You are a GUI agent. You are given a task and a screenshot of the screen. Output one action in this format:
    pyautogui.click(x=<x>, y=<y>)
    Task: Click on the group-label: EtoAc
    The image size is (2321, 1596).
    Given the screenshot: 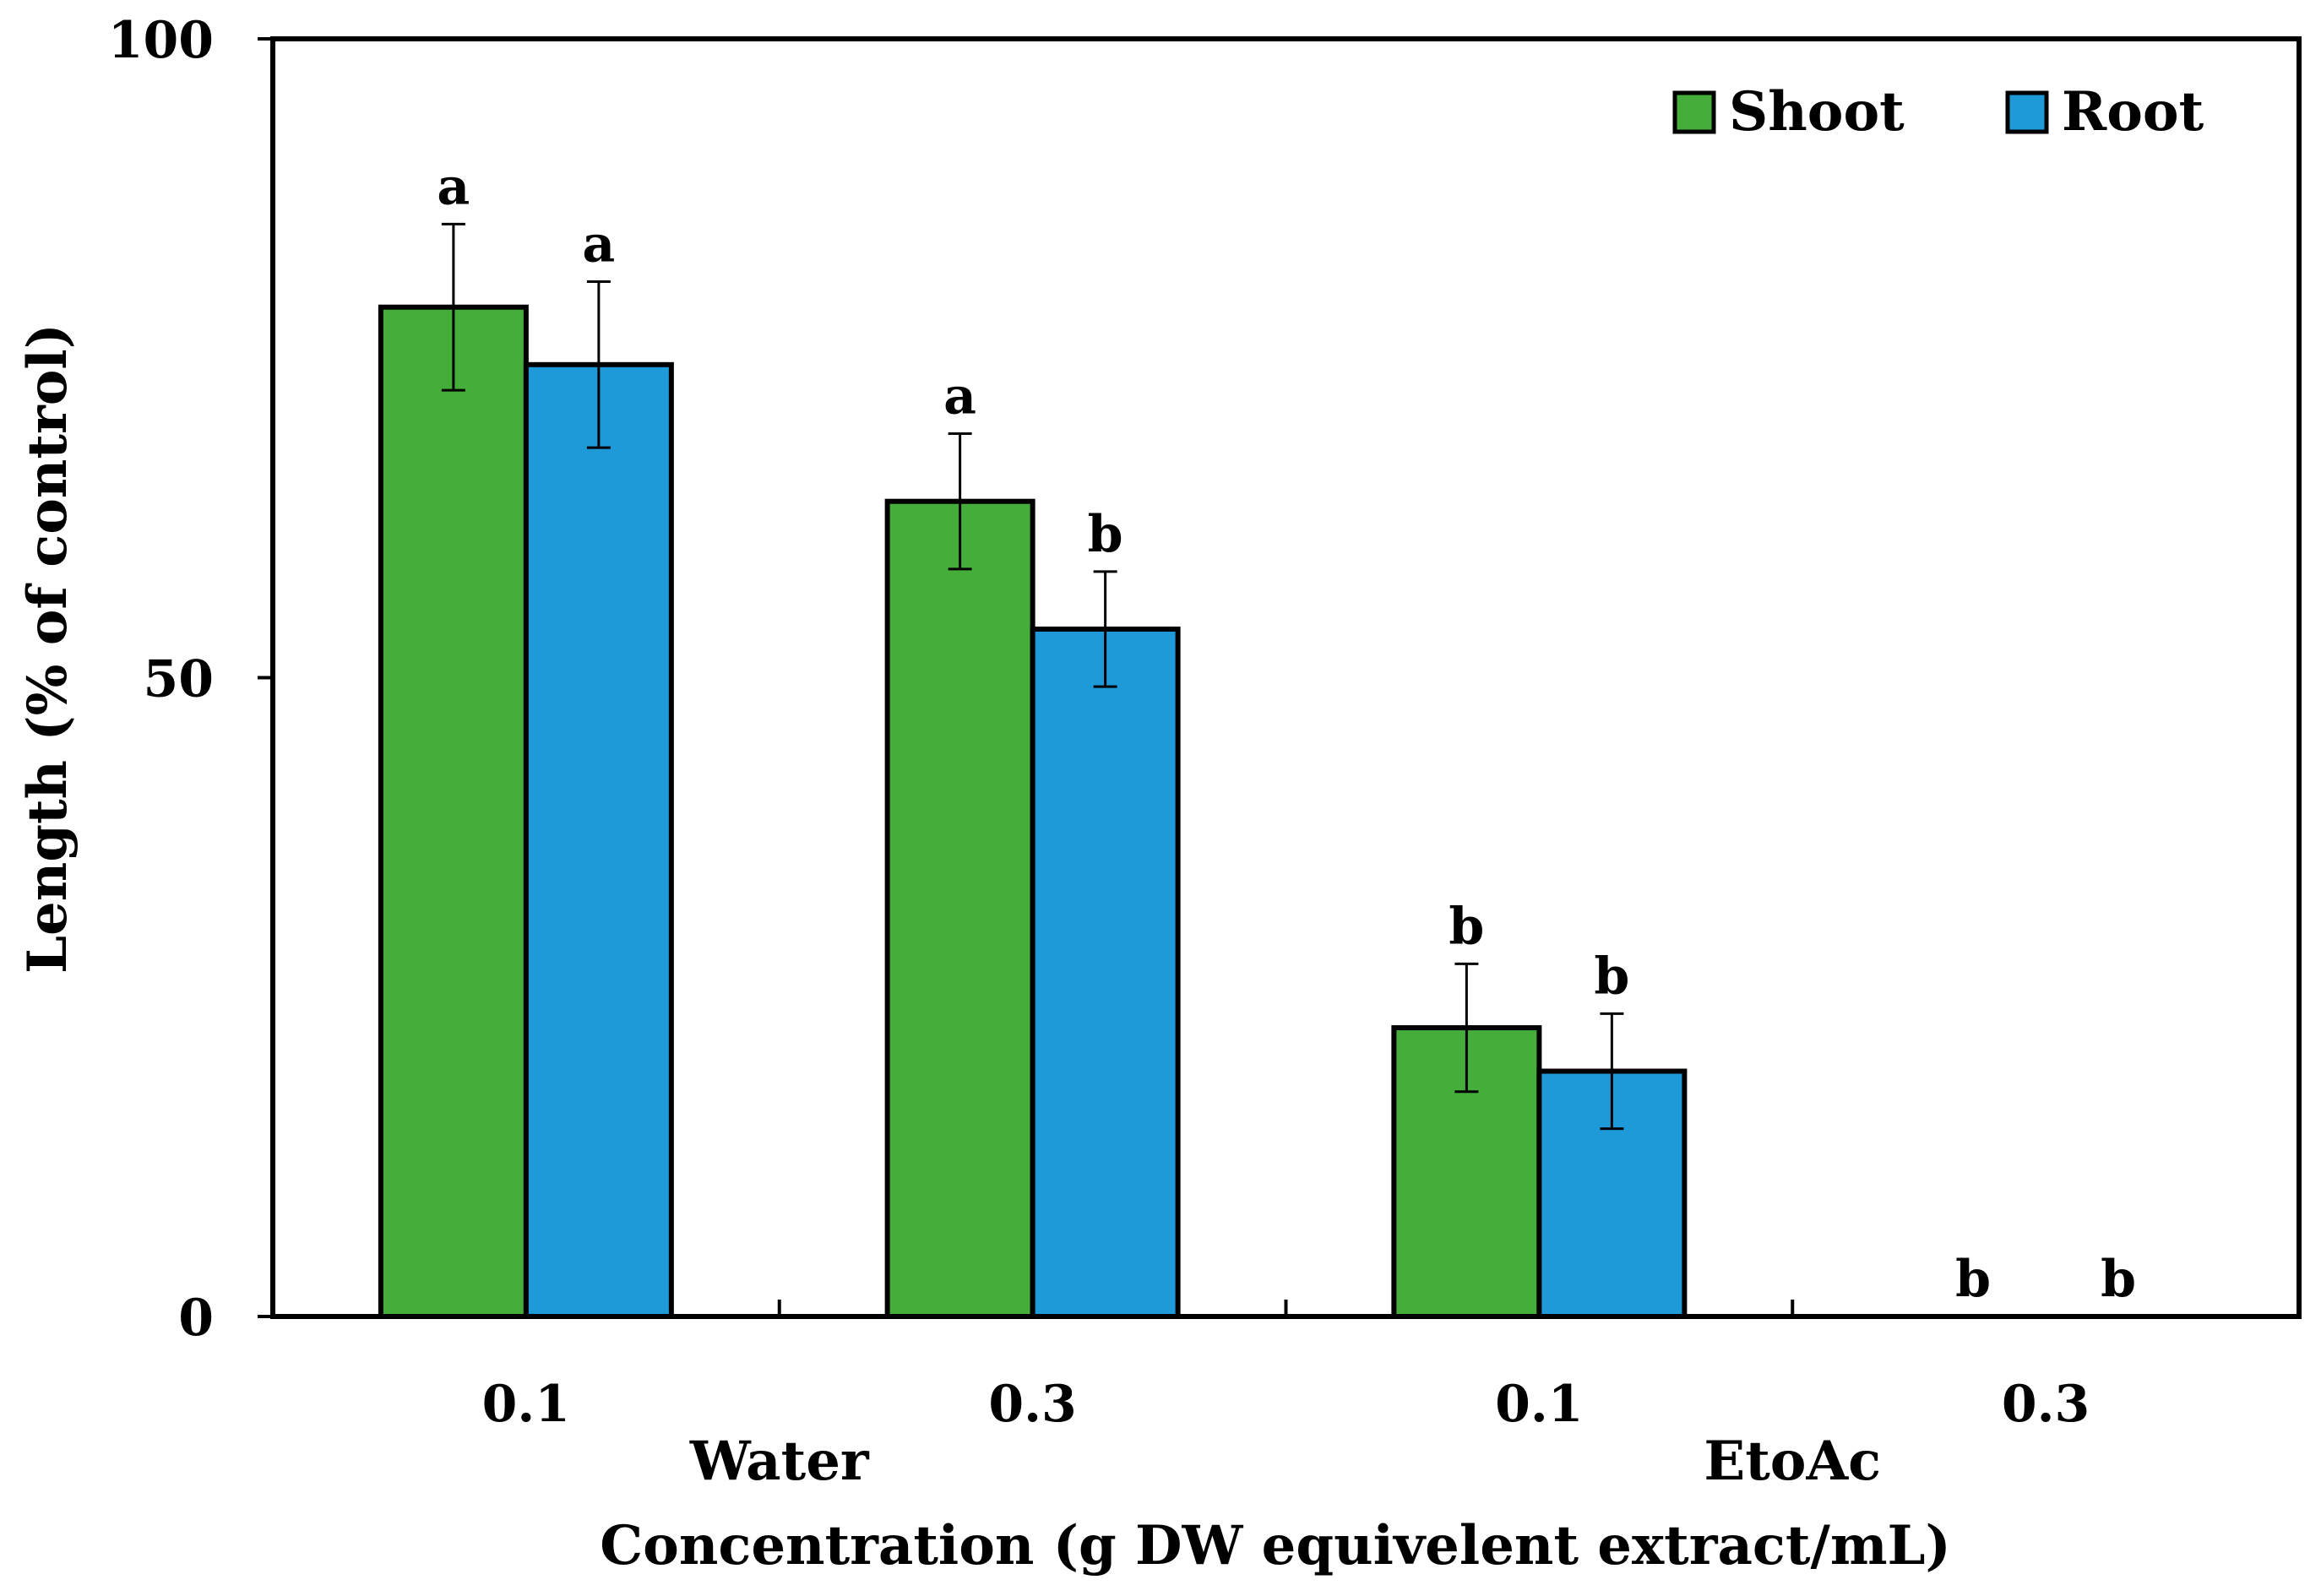 What is the action you would take?
    pyautogui.click(x=1793, y=1461)
    